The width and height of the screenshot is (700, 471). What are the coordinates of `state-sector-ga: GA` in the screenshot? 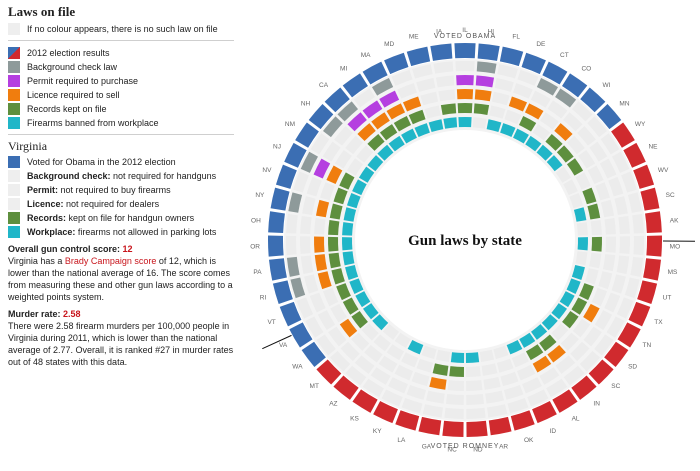 It's located at (434, 400).